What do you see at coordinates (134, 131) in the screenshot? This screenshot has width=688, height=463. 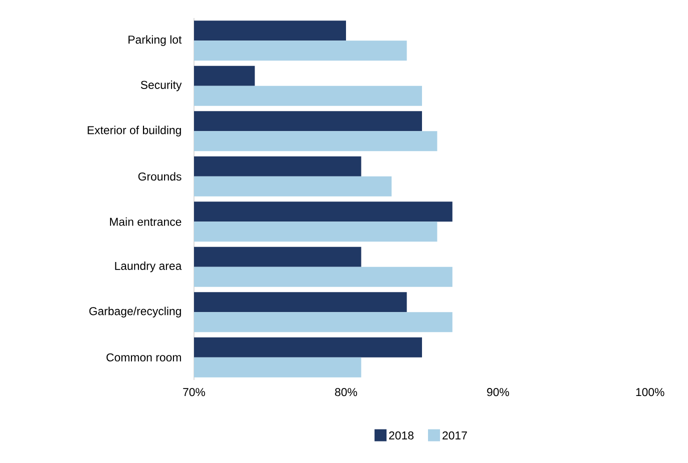 I see `y-tick-label: Exterior of building` at bounding box center [134, 131].